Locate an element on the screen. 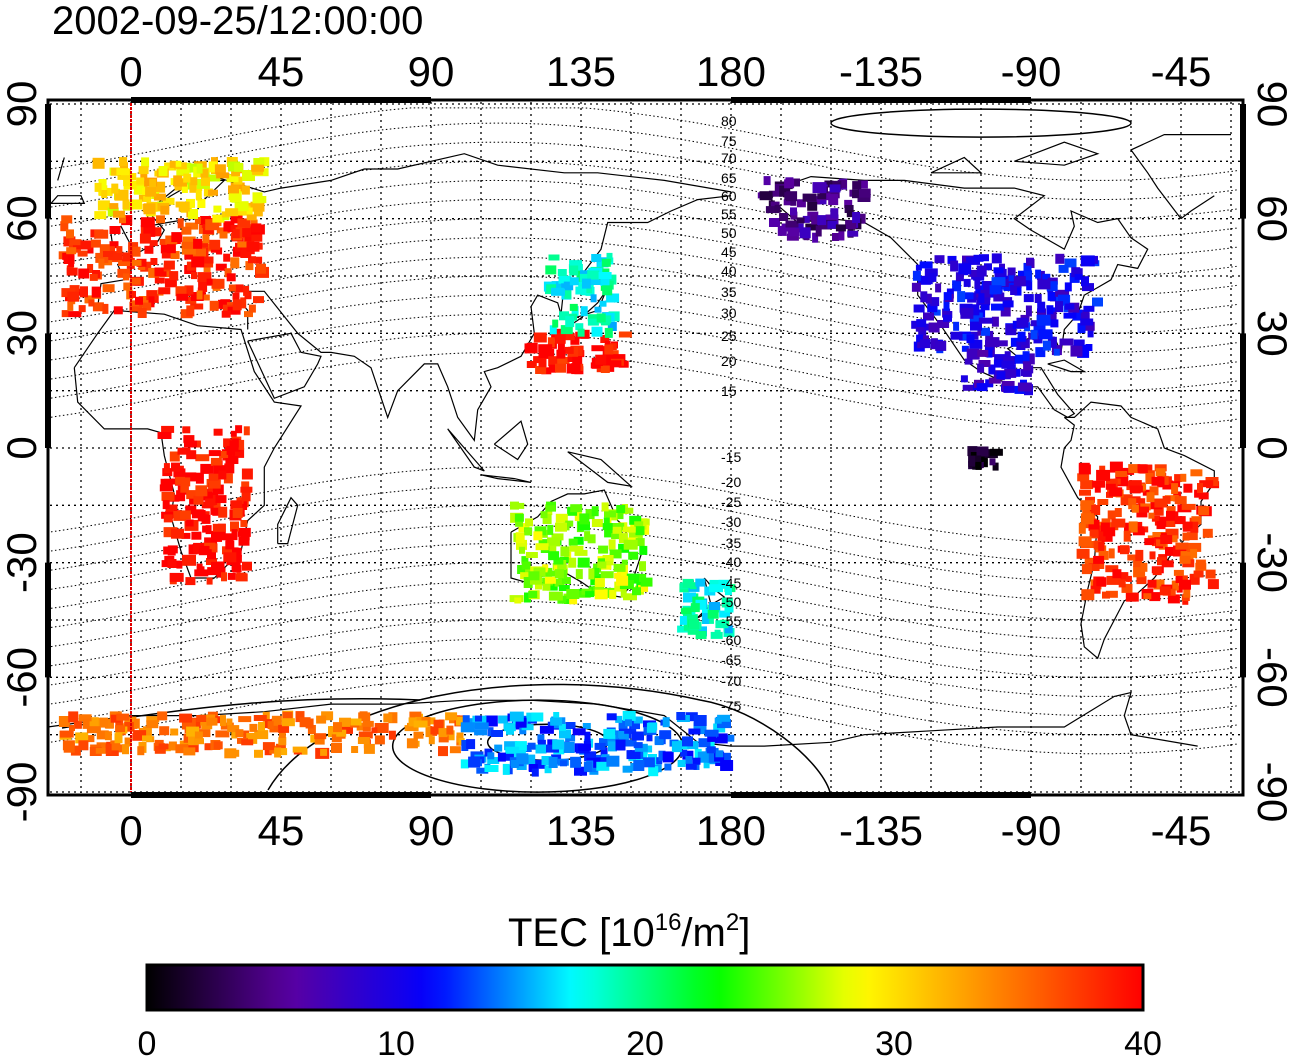  contour-label: 30 is located at coordinates (729, 313).